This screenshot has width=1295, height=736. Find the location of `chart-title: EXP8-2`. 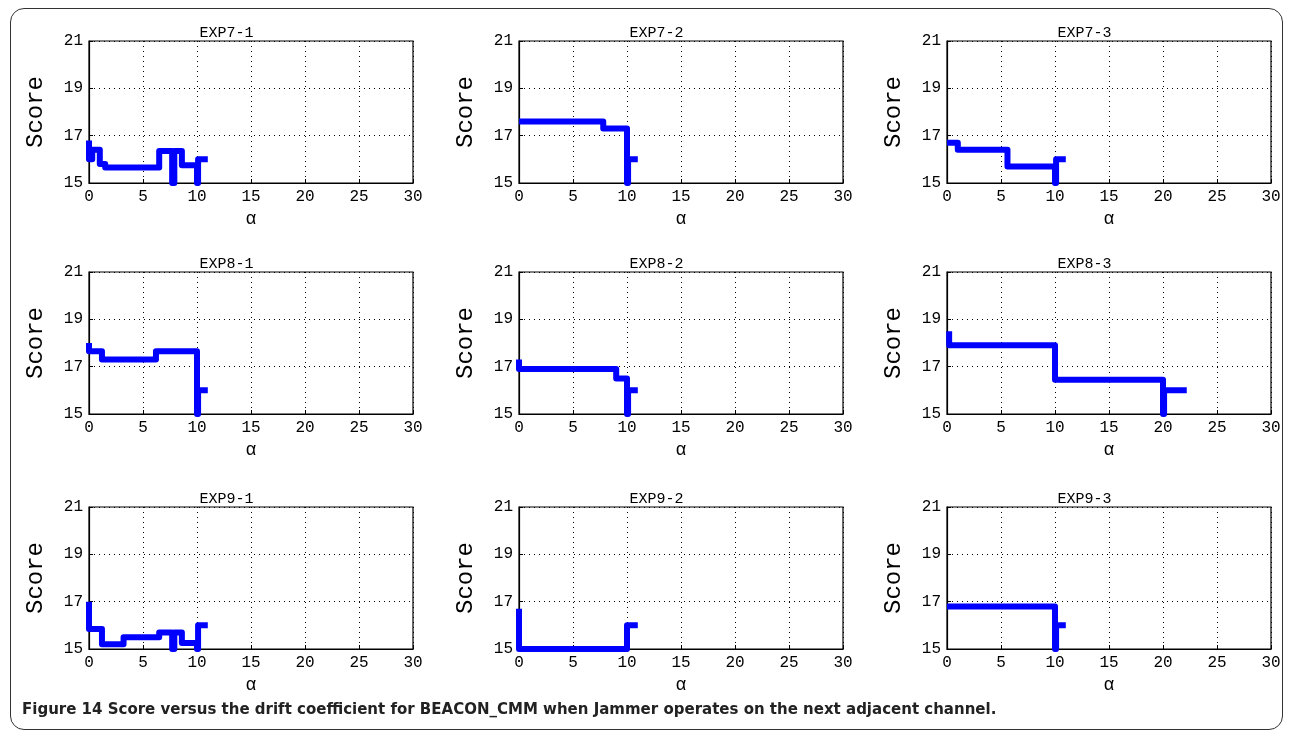

chart-title: EXP8-2 is located at coordinates (656, 264).